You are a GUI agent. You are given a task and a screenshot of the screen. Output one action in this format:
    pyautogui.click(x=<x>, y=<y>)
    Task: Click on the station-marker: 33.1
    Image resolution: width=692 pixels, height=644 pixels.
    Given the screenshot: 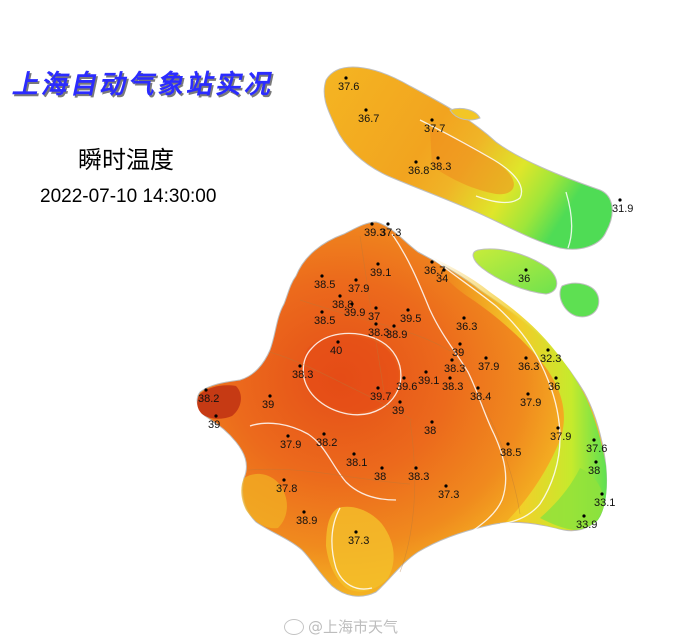 What is the action you would take?
    pyautogui.click(x=604, y=500)
    